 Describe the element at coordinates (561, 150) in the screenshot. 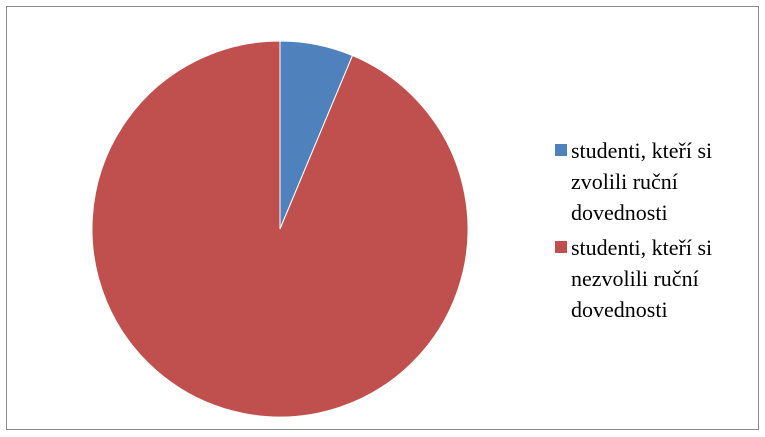

I see `legend-swatch-chose` at that location.